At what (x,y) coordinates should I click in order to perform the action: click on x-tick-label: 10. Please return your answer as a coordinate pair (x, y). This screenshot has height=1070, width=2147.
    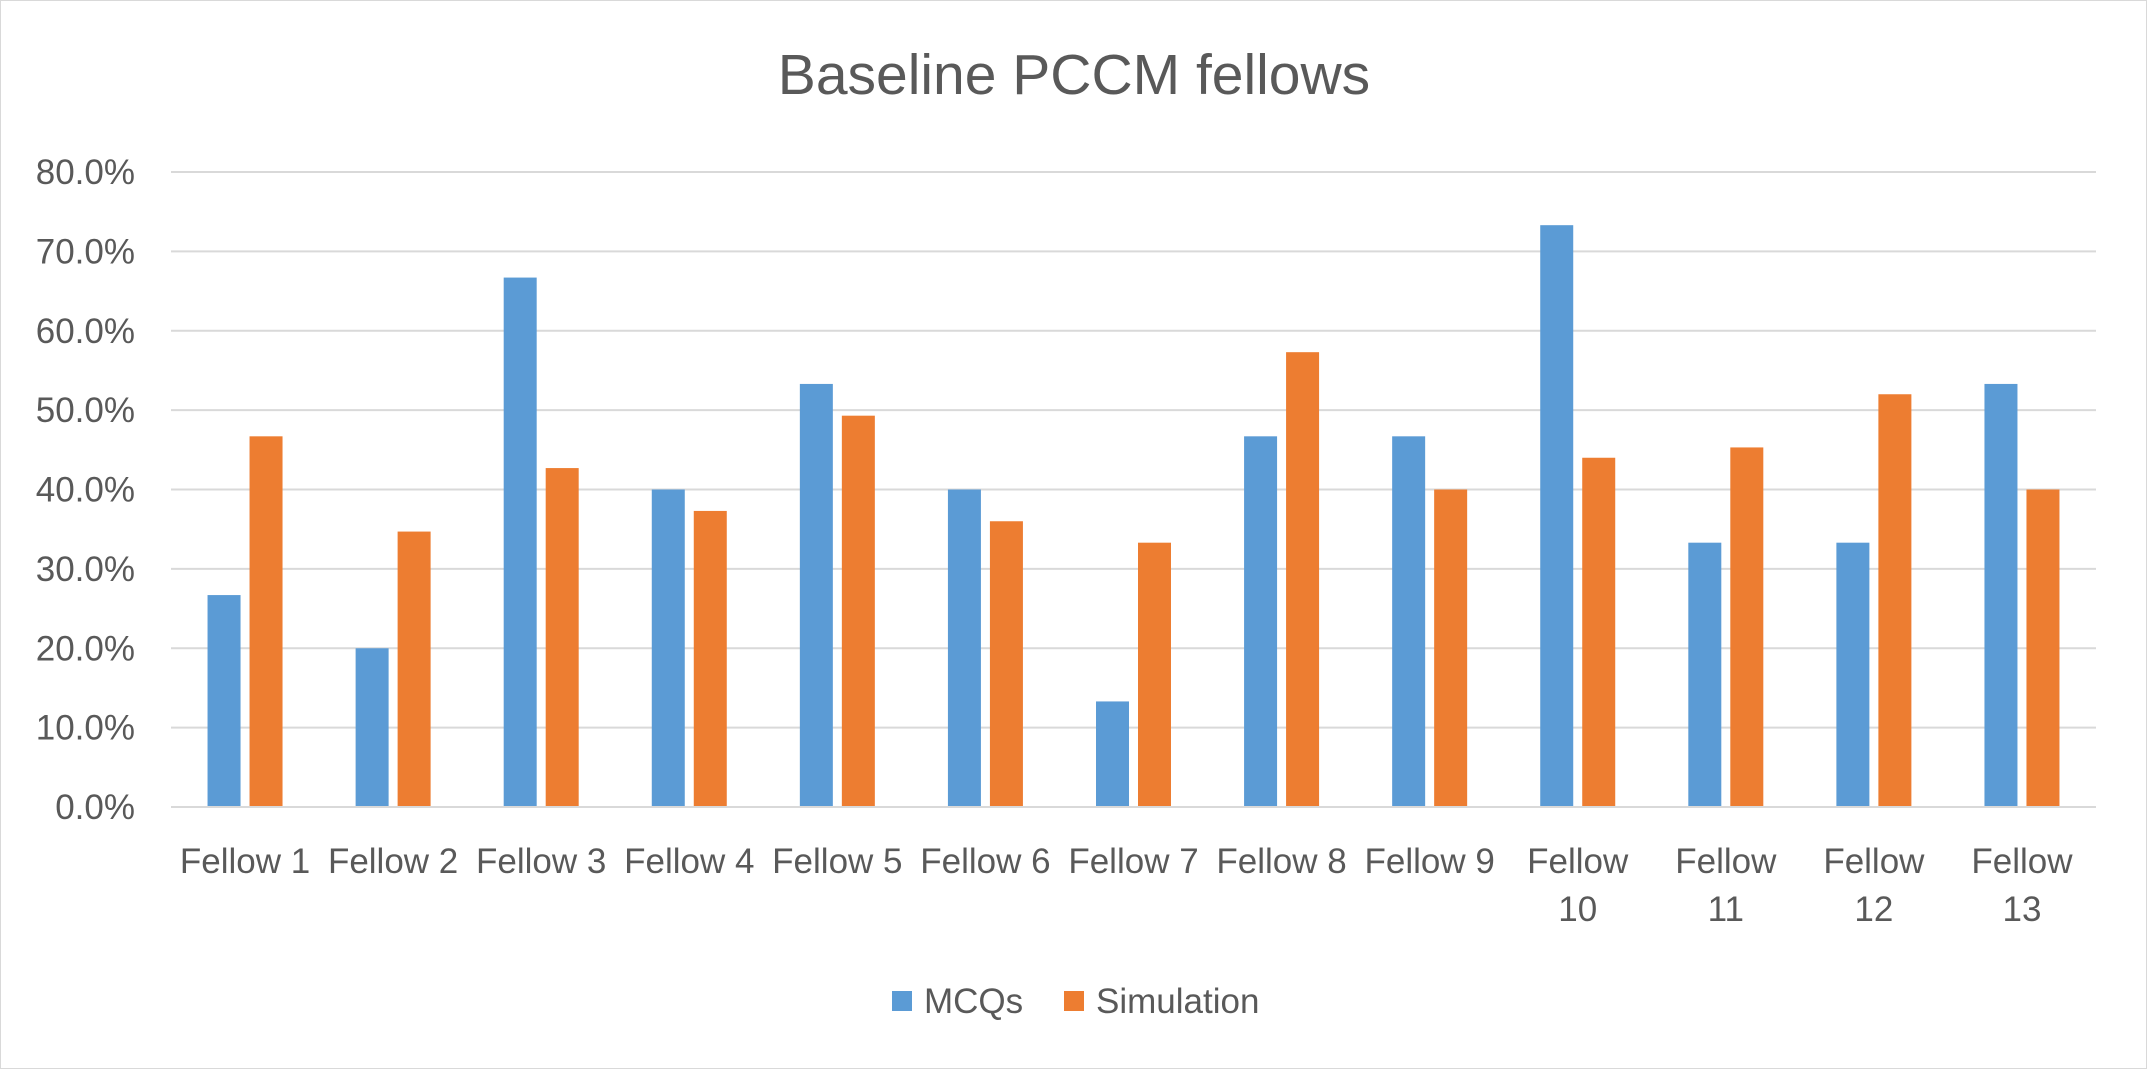
    Looking at the image, I should click on (1577, 909).